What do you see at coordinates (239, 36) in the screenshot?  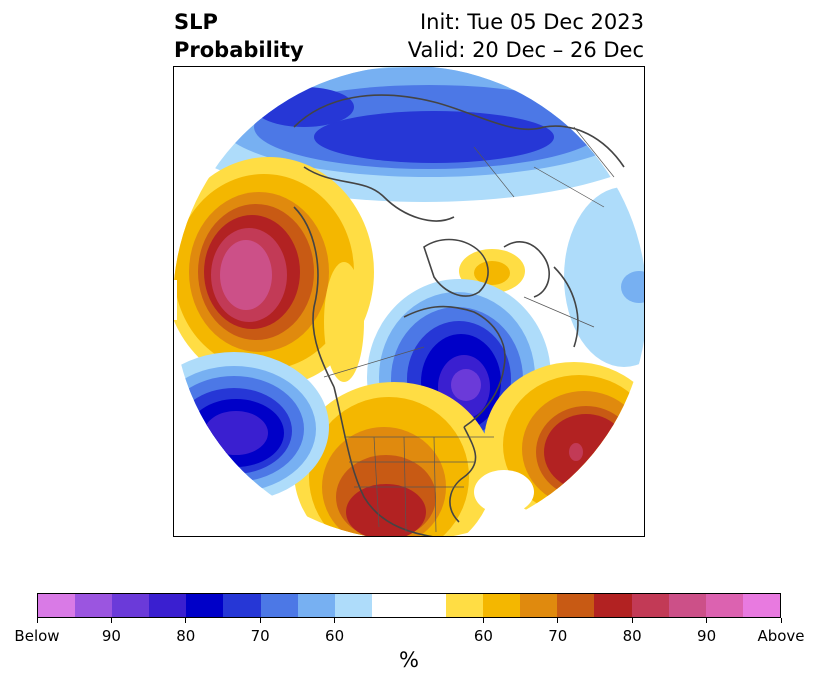 I see `map-title: SLP Probability` at bounding box center [239, 36].